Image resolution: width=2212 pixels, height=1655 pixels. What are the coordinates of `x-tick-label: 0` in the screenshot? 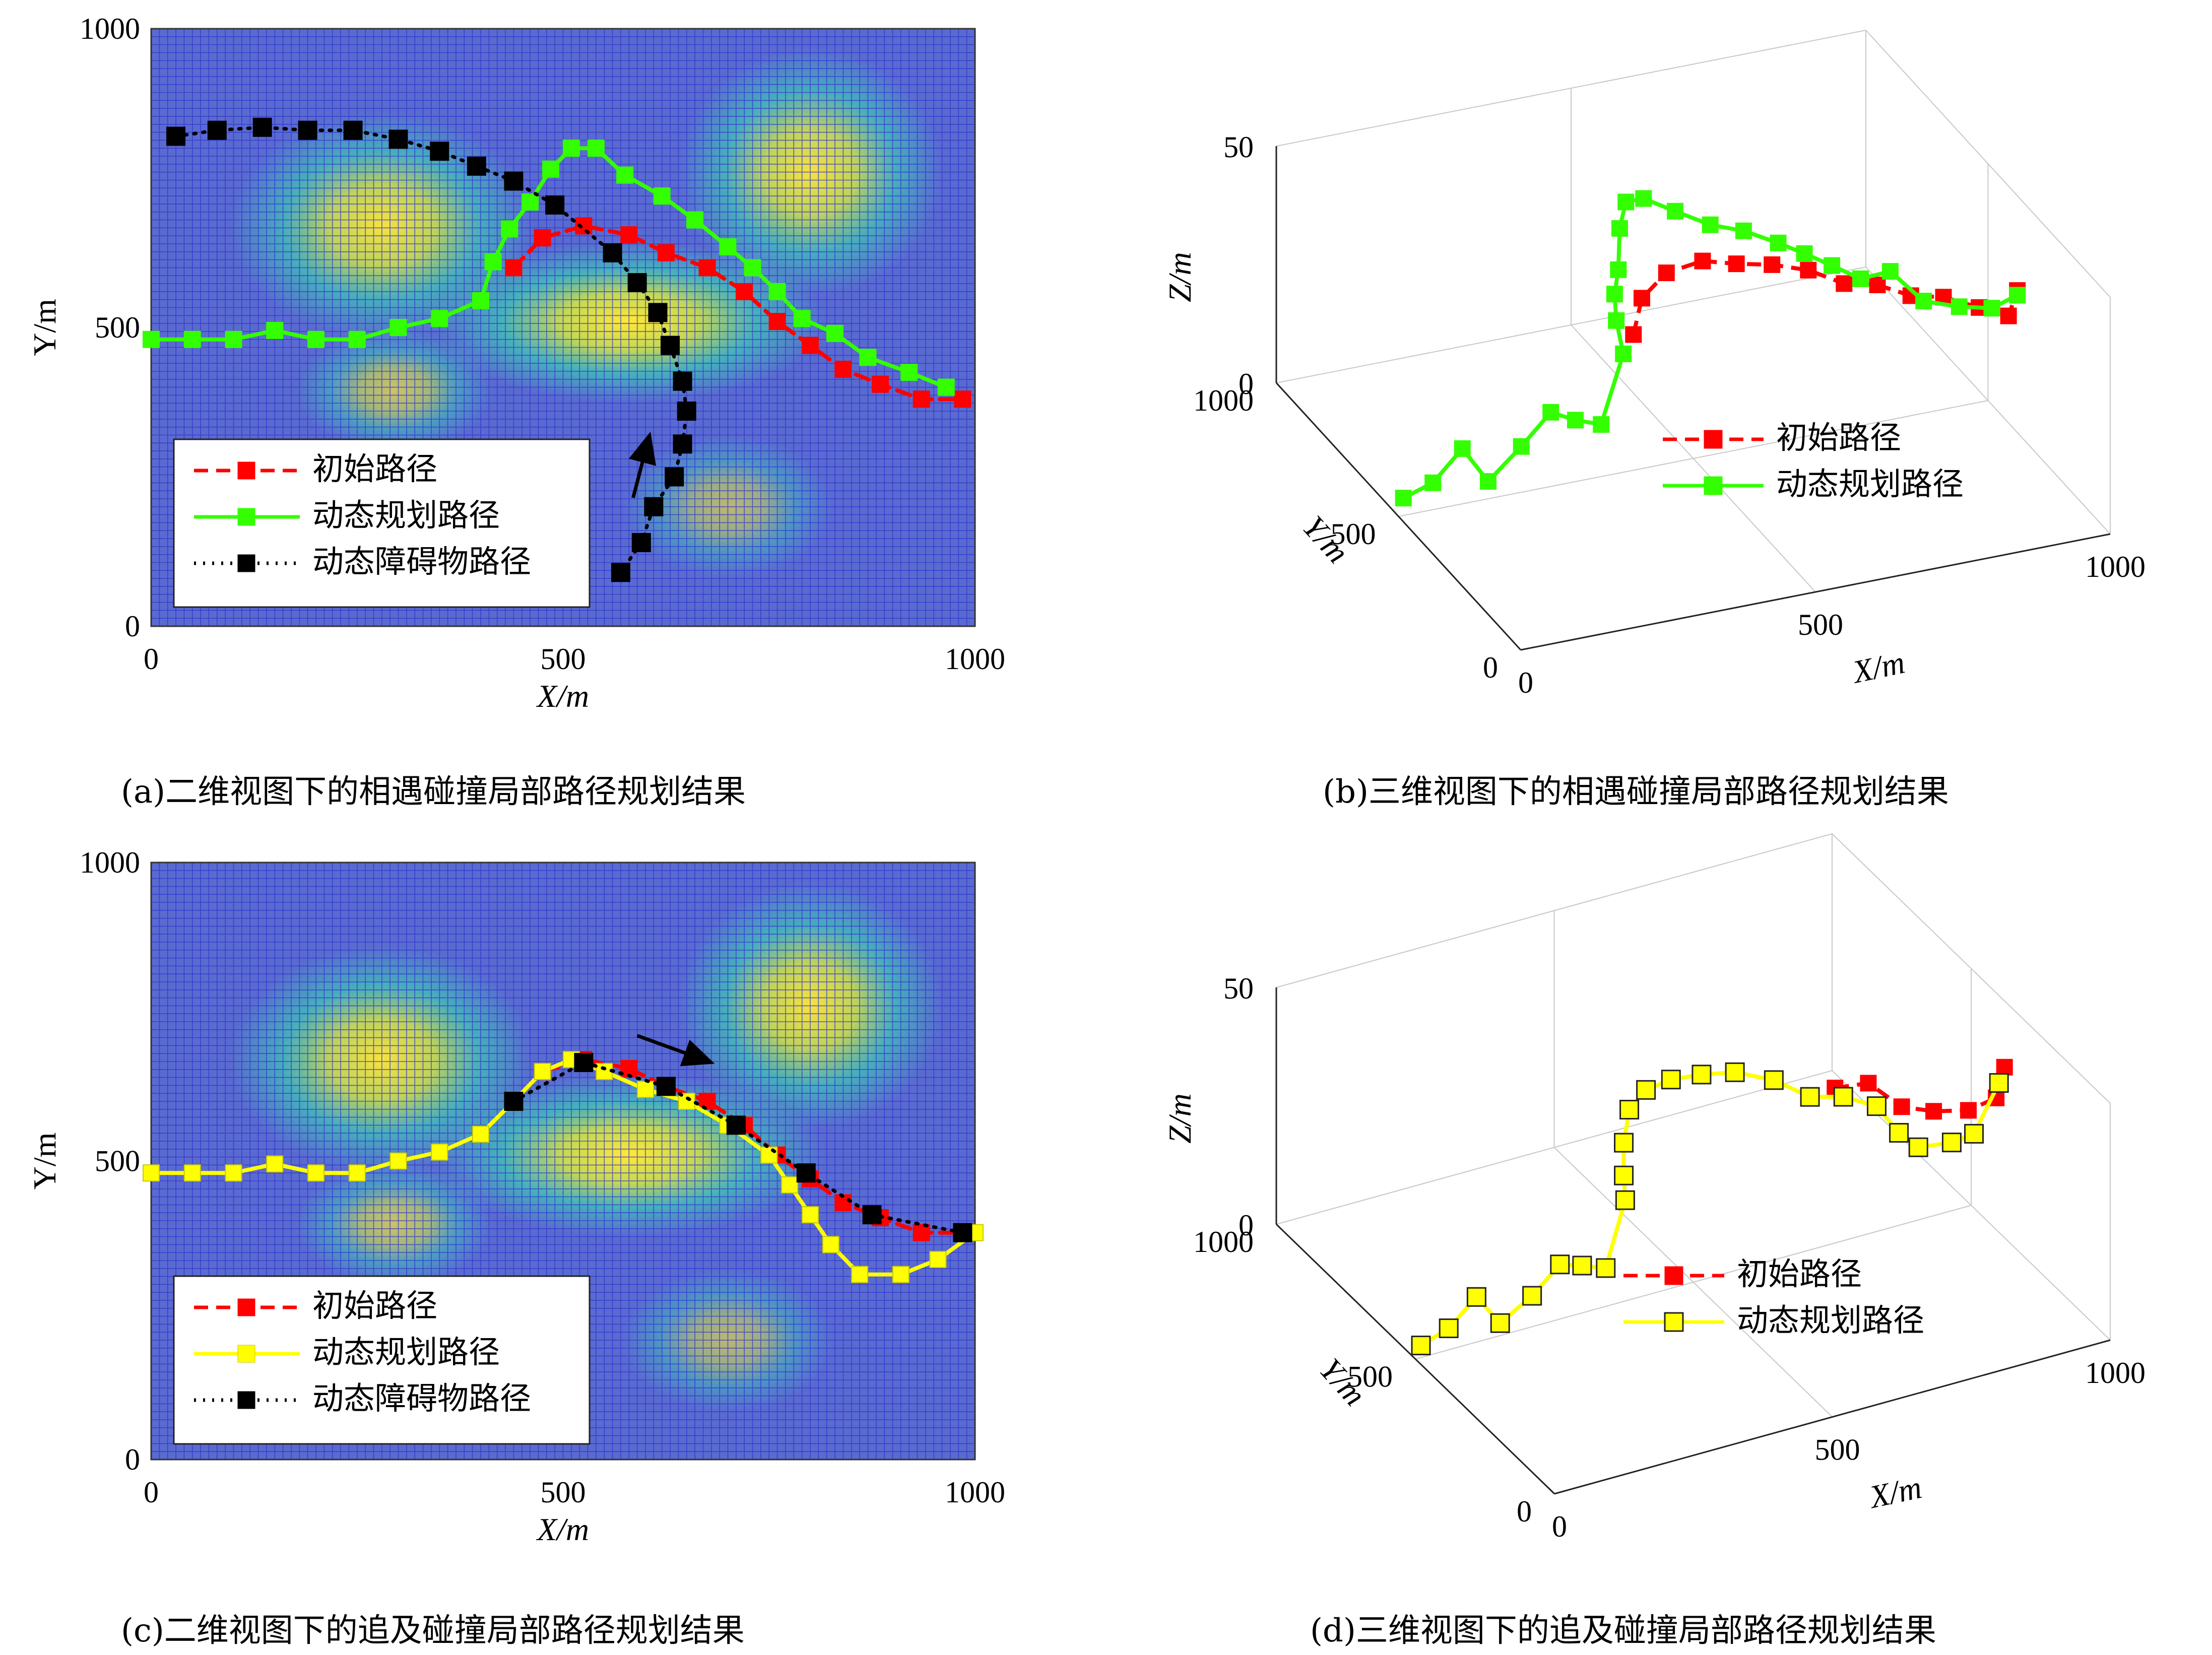 It's located at (1525, 683).